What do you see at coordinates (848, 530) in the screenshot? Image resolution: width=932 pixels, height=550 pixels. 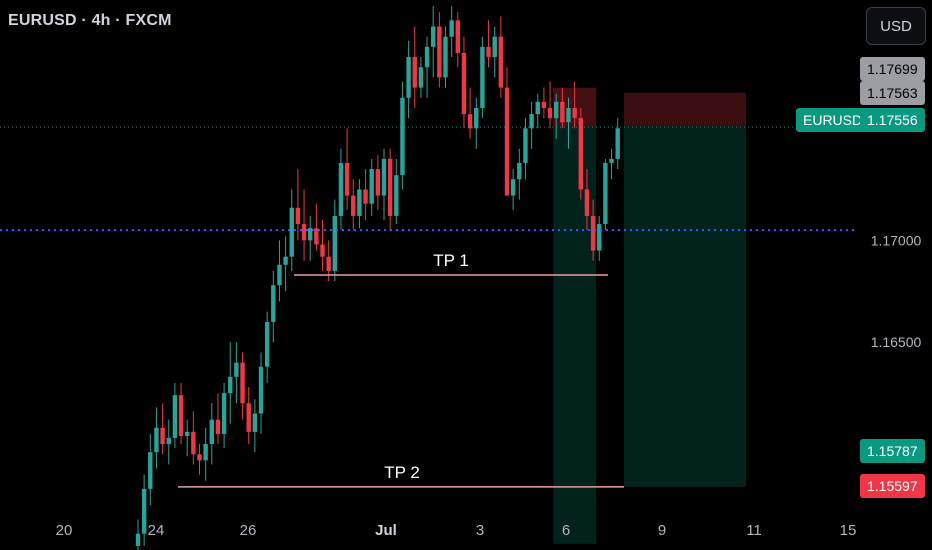 I see `x-tick-label: 15` at bounding box center [848, 530].